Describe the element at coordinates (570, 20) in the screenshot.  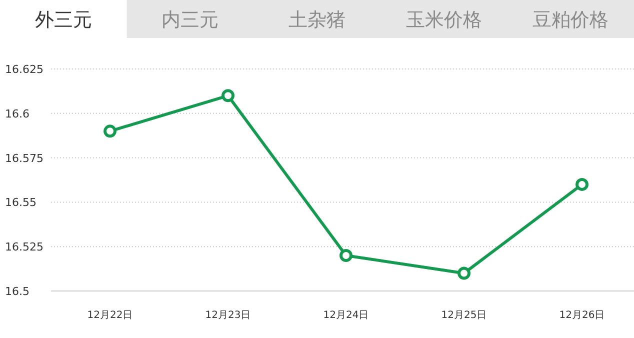
I see `text: 豆粕价格` at that location.